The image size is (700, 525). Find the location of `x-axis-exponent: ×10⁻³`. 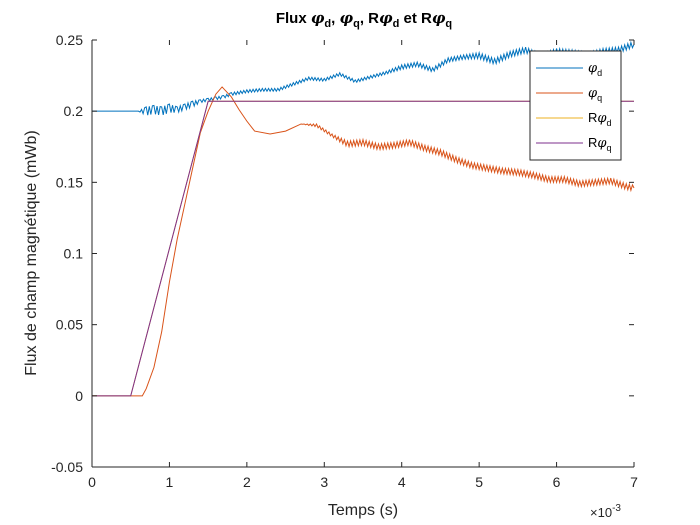

x-axis-exponent: ×10⁻³ is located at coordinates (605, 511).